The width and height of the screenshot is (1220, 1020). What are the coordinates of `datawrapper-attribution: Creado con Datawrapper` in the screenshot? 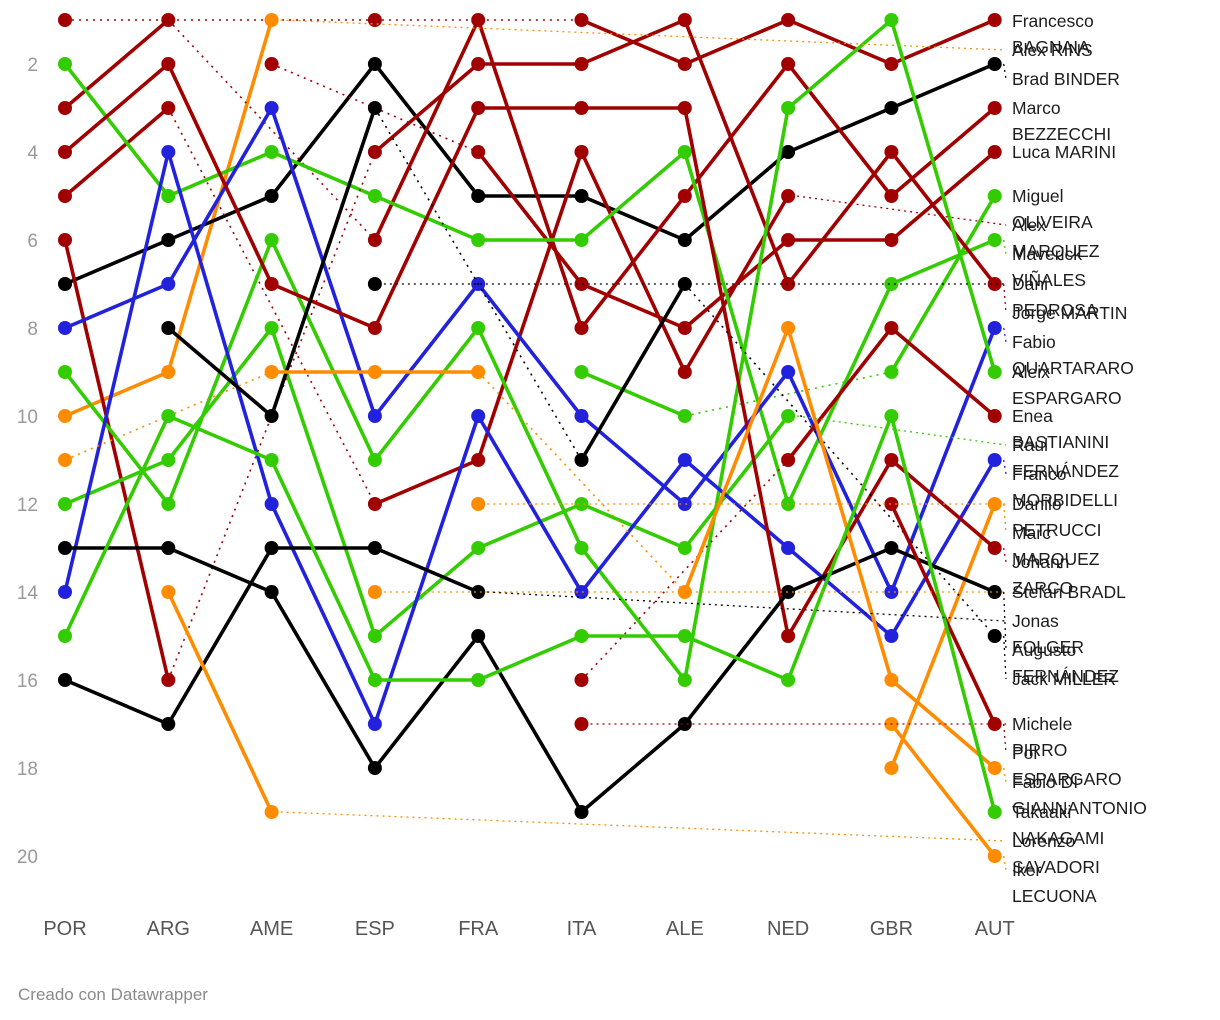 It's located at (113, 994).